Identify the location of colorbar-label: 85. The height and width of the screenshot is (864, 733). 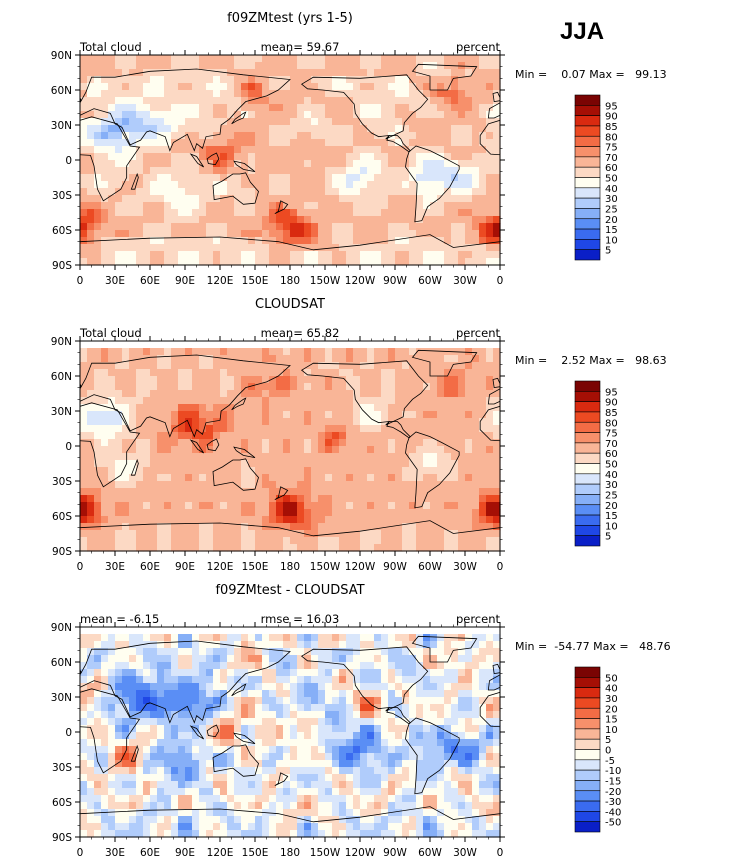
(611, 127).